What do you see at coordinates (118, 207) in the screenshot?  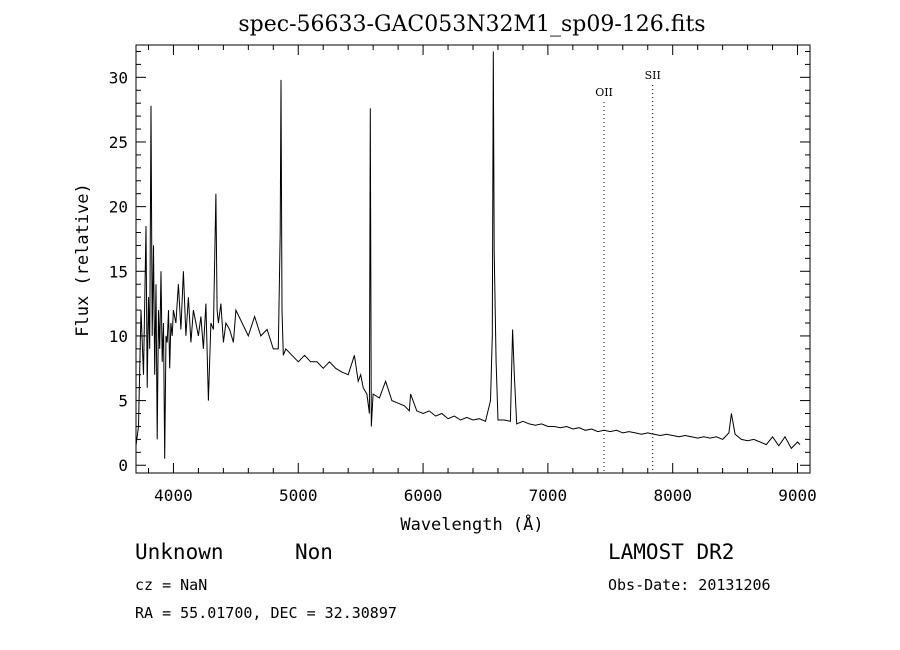 I see `y-tick-label: 20` at bounding box center [118, 207].